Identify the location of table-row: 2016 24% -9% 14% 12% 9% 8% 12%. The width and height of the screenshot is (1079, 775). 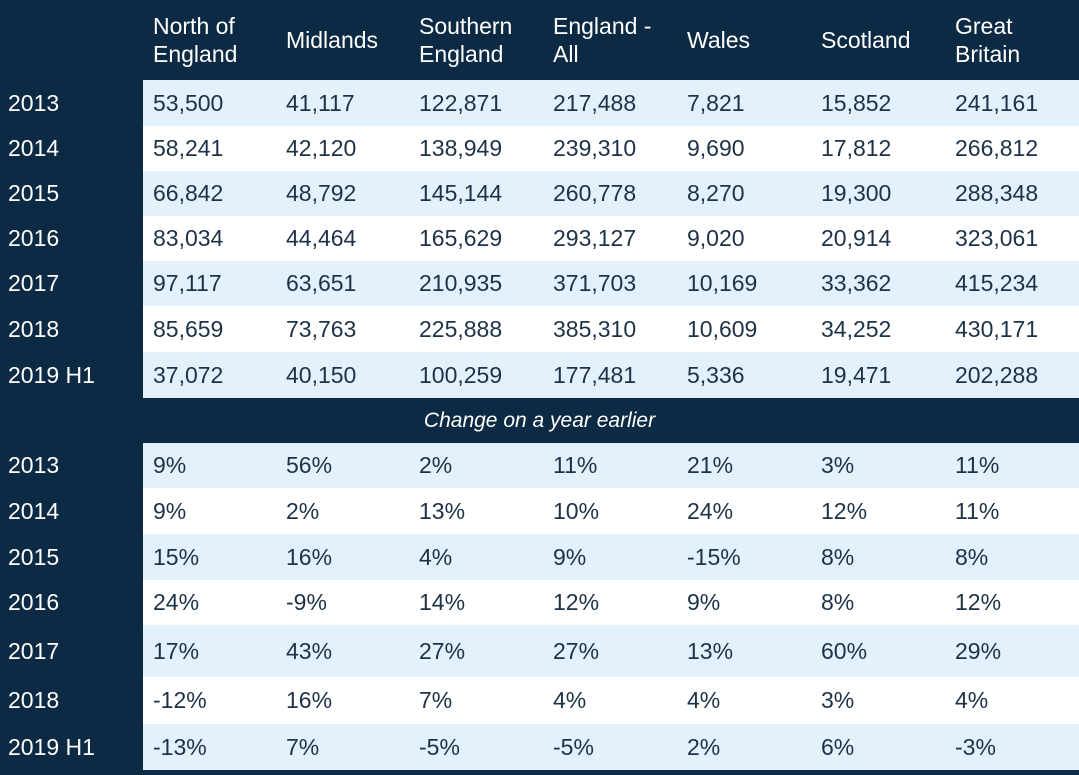
(539, 602).